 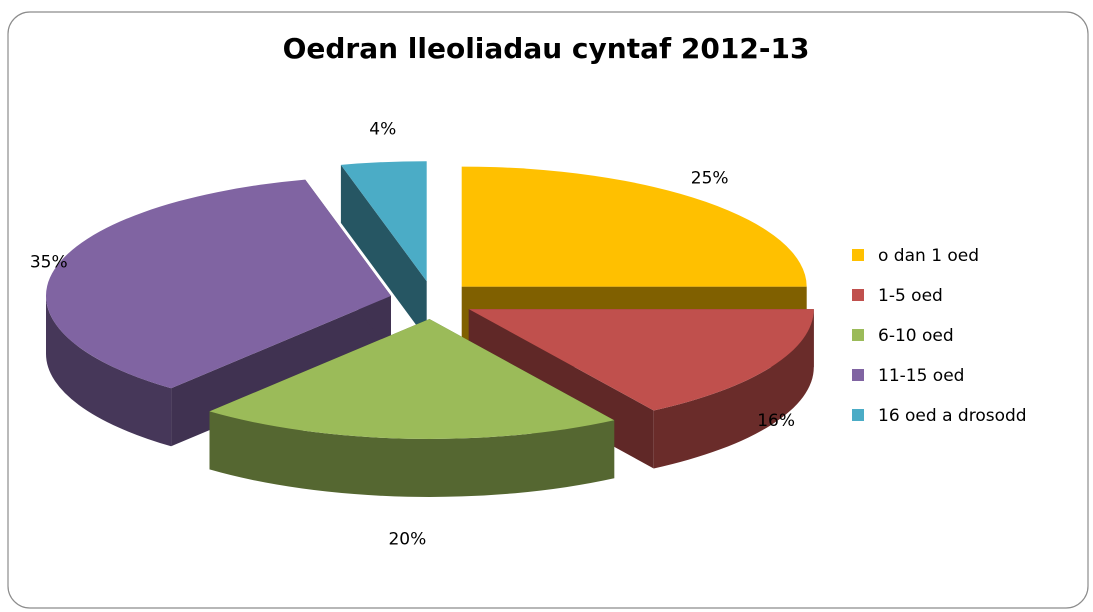 What do you see at coordinates (710, 178) in the screenshot?
I see `data-label: 25%` at bounding box center [710, 178].